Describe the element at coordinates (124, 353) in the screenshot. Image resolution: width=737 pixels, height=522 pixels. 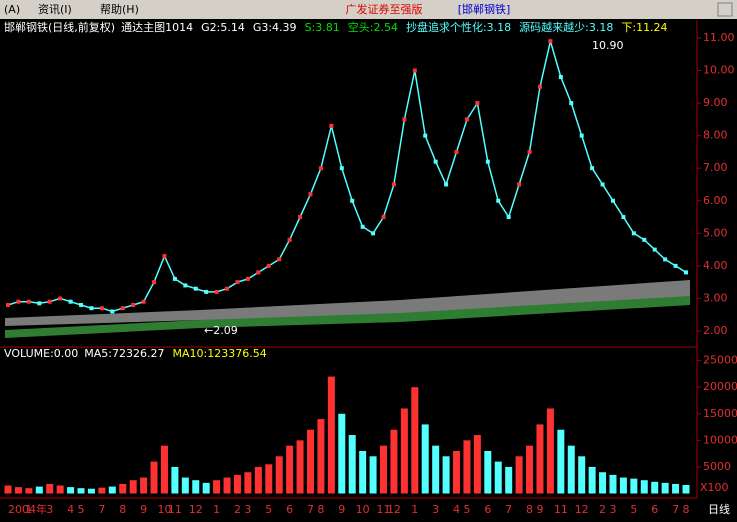
I see `indicator: MA5:72326.27` at that location.